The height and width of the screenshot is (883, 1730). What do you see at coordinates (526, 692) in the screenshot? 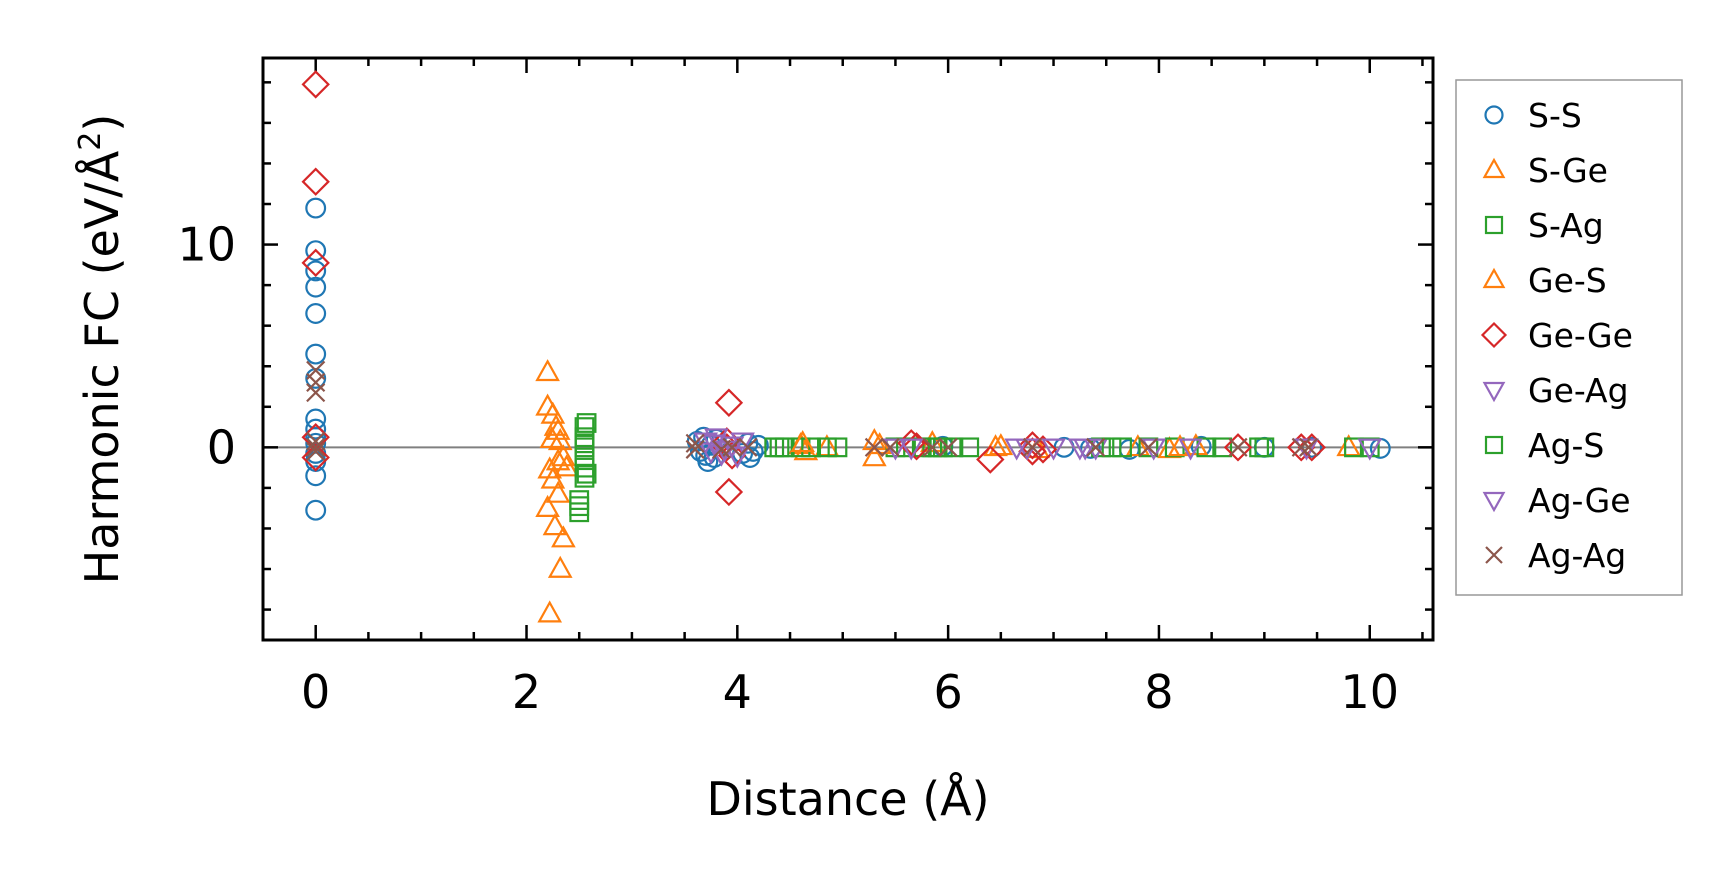
I see `x-tick-label: 2` at bounding box center [526, 692].